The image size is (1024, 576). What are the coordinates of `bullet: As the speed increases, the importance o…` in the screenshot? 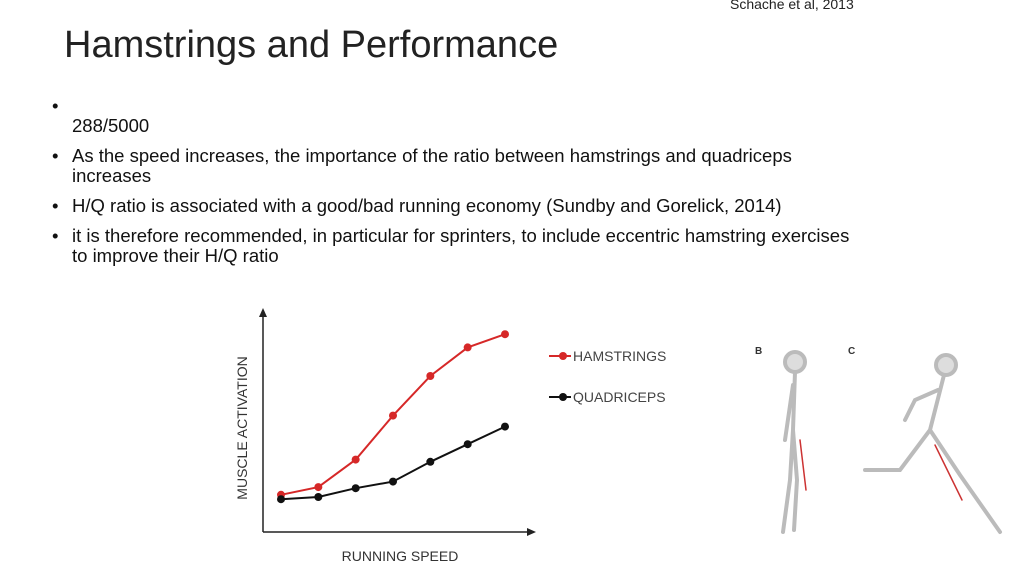 It's located at (452, 166).